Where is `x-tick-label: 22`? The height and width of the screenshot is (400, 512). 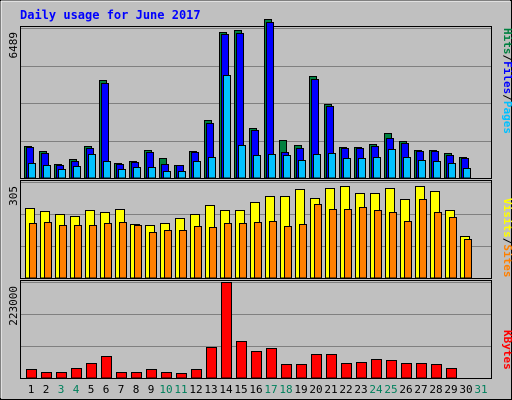 x-tick-label: 22 is located at coordinates (345, 389).